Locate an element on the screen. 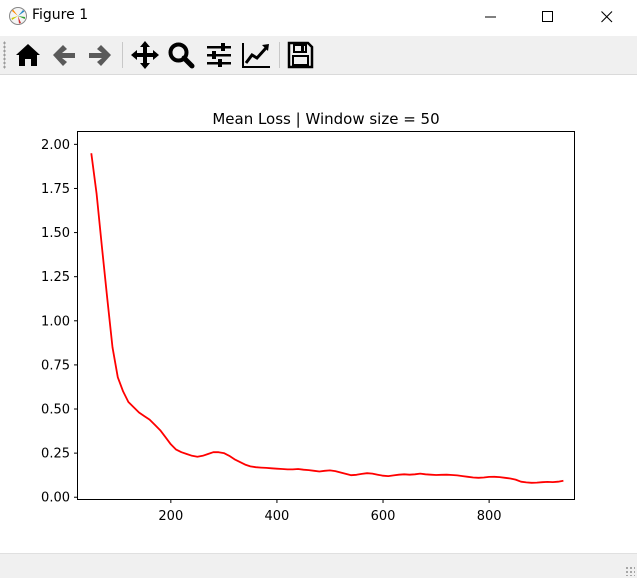 This screenshot has width=637, height=578. x-tick-label: 400 is located at coordinates (277, 516).